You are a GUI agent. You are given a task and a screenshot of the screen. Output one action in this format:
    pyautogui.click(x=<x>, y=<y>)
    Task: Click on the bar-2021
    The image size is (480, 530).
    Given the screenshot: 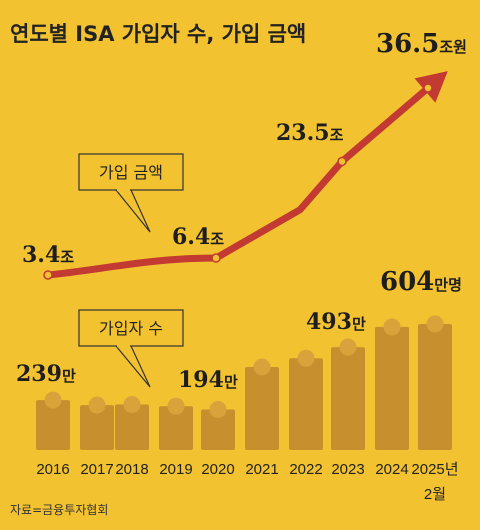 What is the action you would take?
    pyautogui.click(x=262, y=408)
    